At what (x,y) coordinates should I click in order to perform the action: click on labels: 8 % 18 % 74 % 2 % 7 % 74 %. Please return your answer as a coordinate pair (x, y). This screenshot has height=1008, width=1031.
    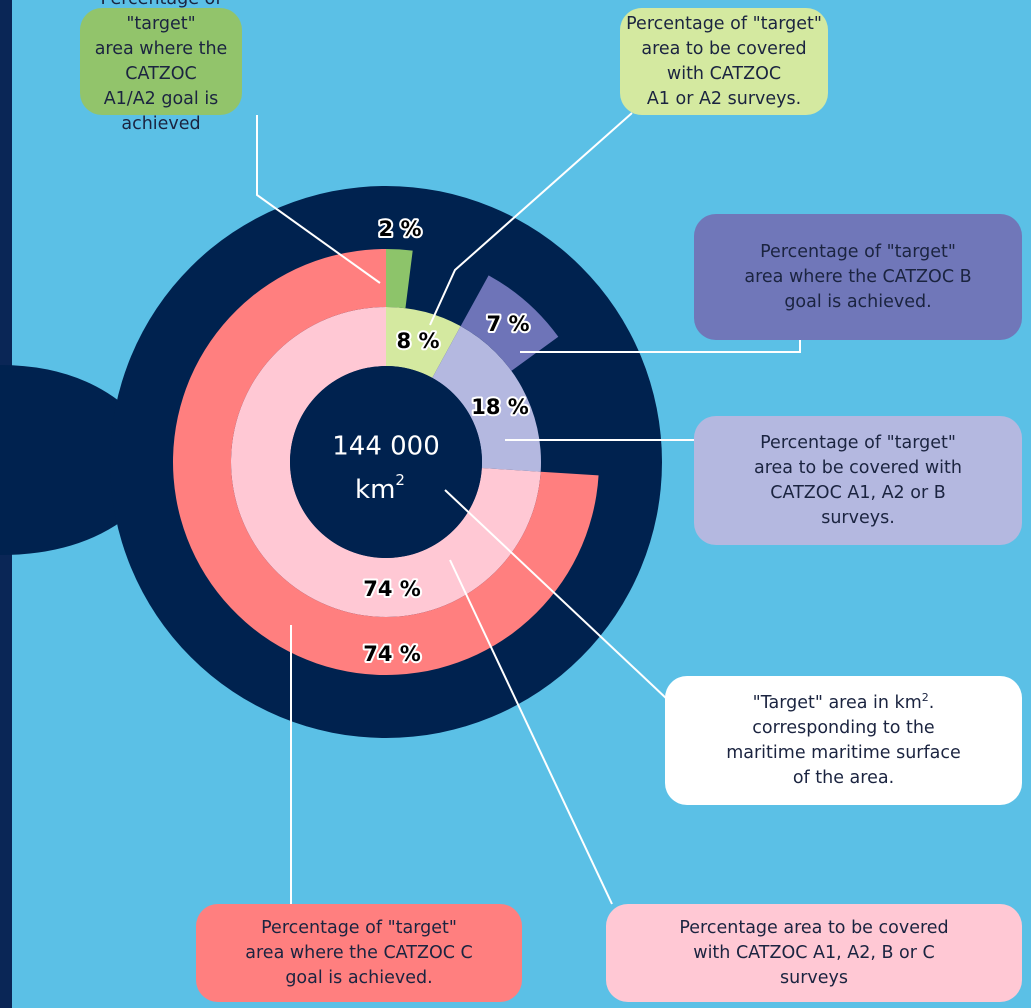
    Looking at the image, I should click on (446, 441).